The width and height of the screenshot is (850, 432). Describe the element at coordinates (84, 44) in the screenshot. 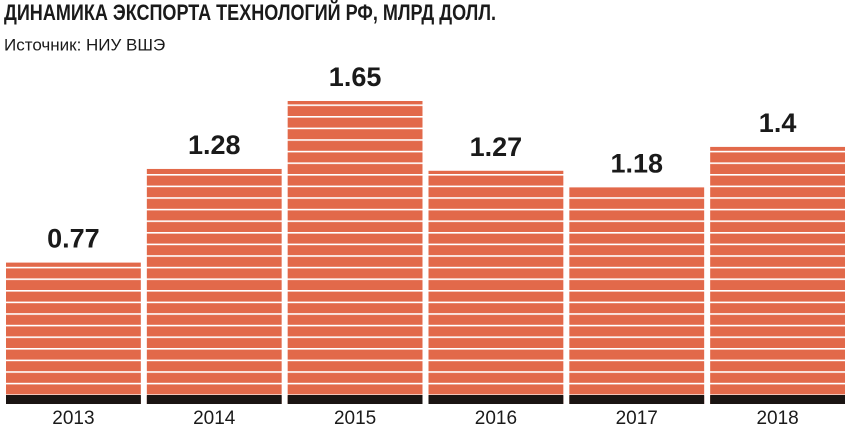

I see `chart-subtitle: Источник: НИУ ВШЭ` at that location.